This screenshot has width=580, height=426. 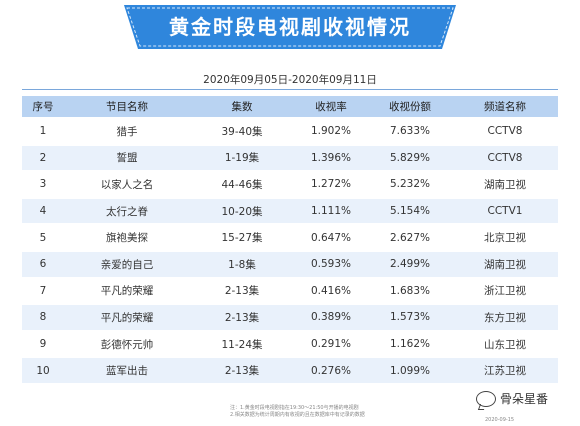 I want to click on table-row: 2 誓盟 1-19集 1.396% 5.829% CCTV8, so click(x=290, y=158).